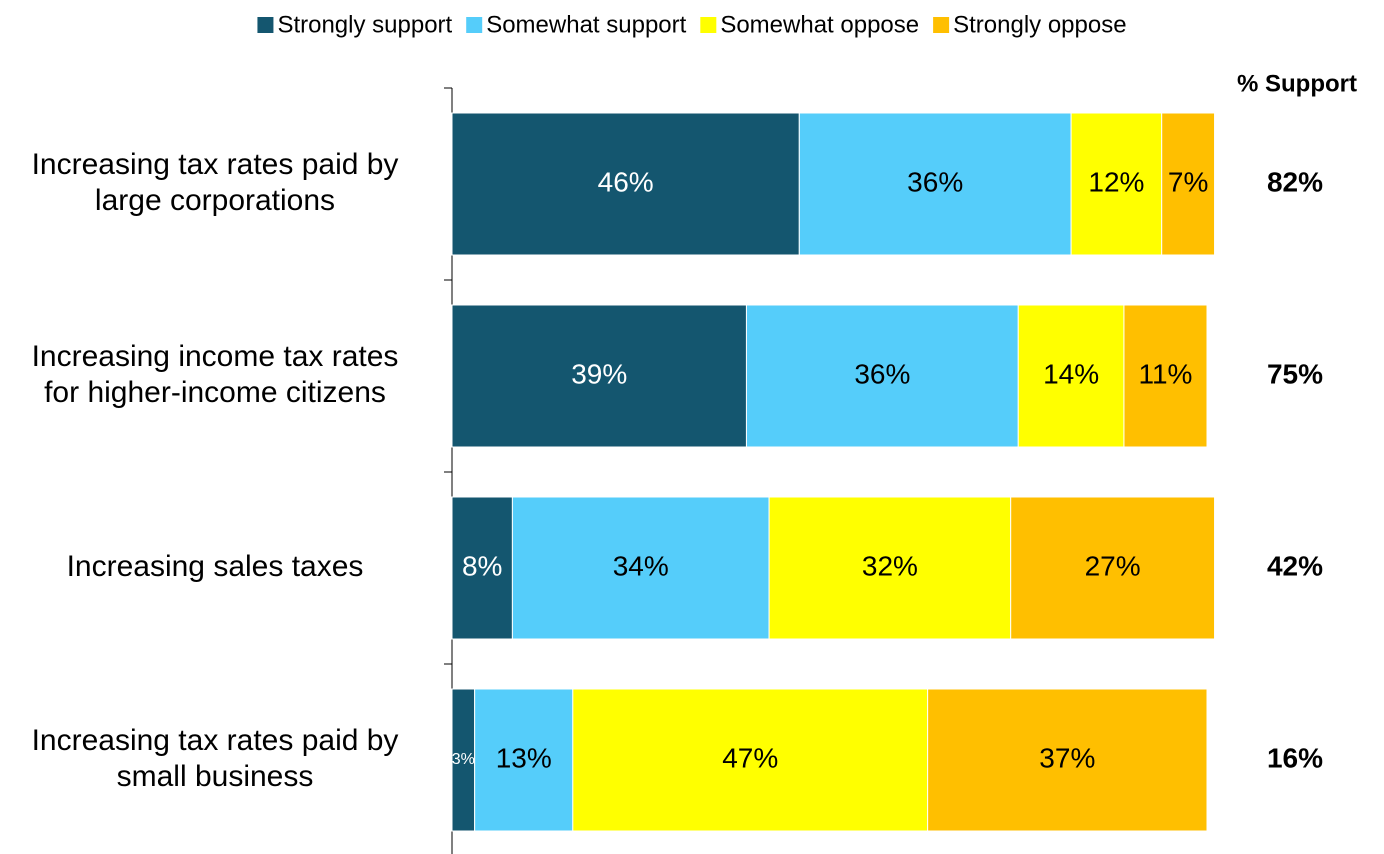 The height and width of the screenshot is (854, 1384). I want to click on value-label: 8%, so click(482, 565).